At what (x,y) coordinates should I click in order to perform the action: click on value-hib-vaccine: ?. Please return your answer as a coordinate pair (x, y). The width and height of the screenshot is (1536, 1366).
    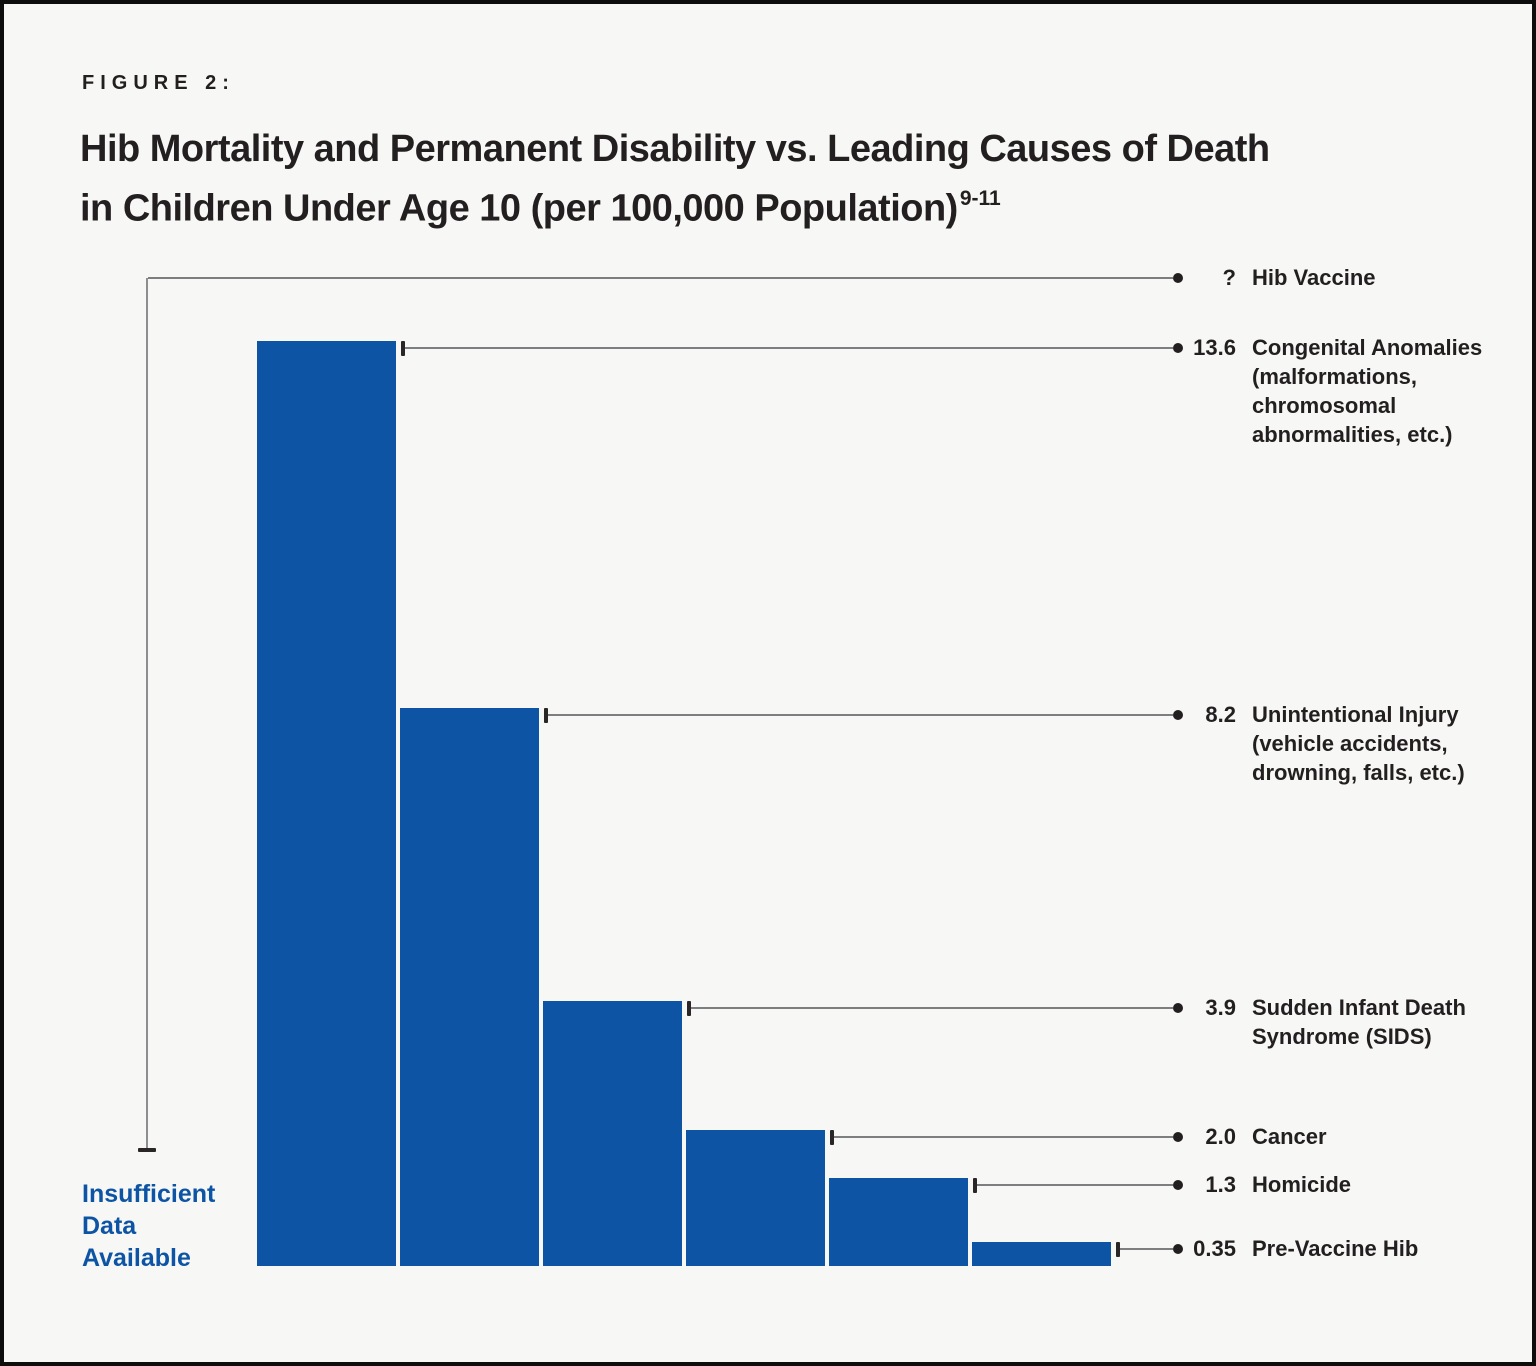
    Looking at the image, I should click on (1229, 277).